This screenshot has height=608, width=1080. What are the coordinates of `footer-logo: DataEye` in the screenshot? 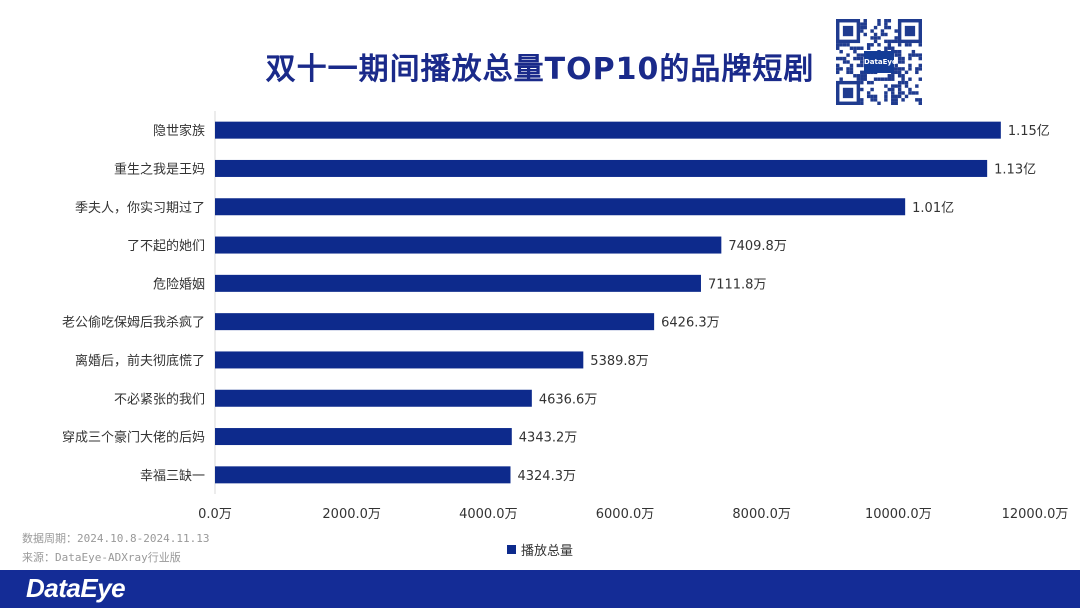 It's located at (76, 588).